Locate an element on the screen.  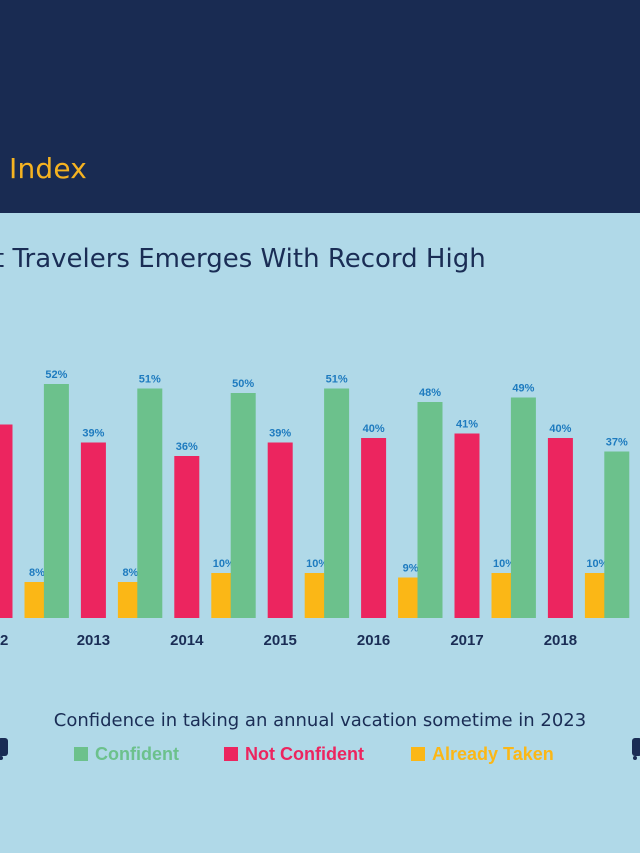
bar-not-confident-2017 is located at coordinates (467, 525).